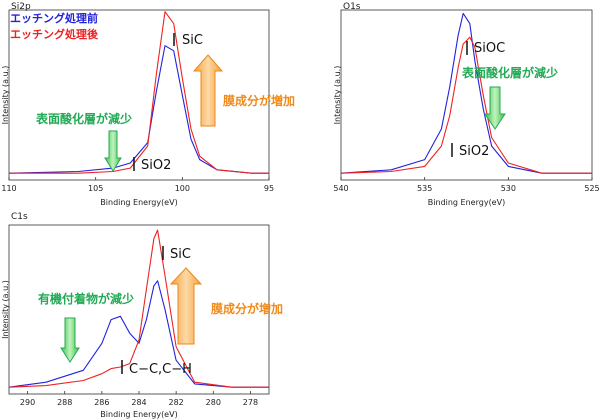  I want to click on o1s-green-label: 表面酸化層が減少, so click(509, 72).